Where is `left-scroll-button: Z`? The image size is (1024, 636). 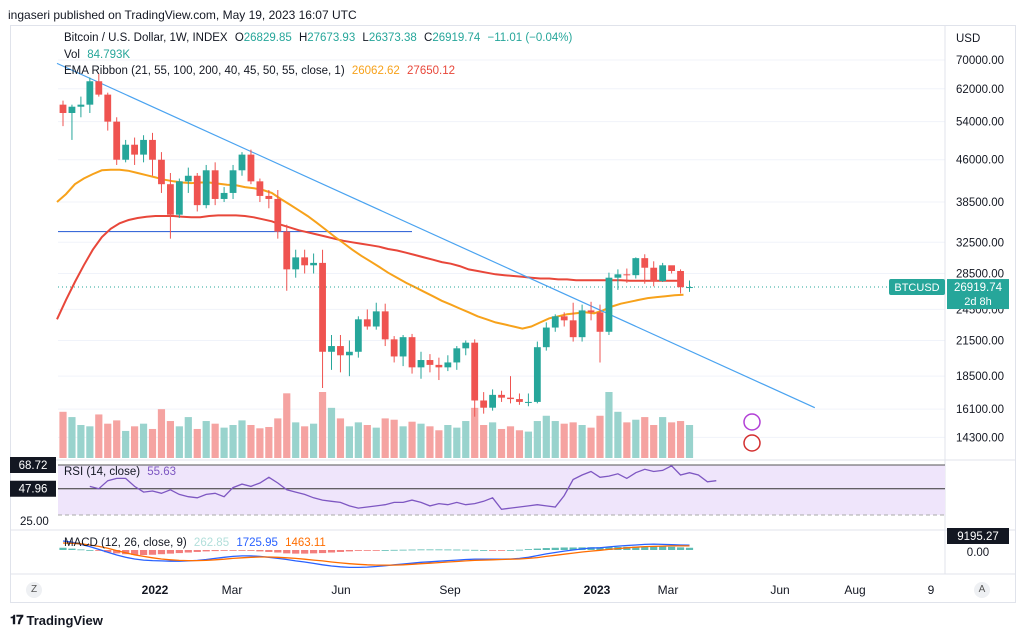 left-scroll-button: Z is located at coordinates (34, 590).